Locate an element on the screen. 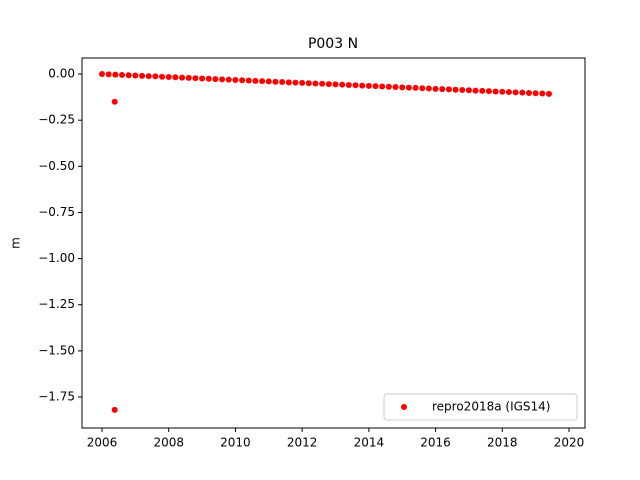 The height and width of the screenshot is (480, 640). x-tick-label: 2008 is located at coordinates (168, 443).